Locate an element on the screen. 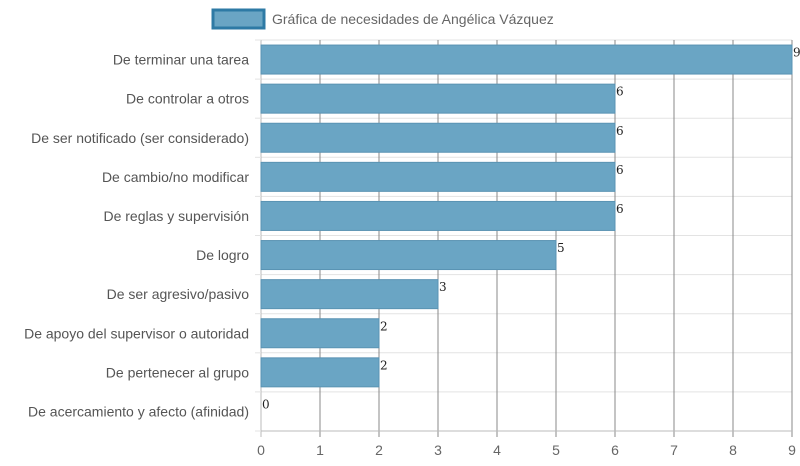  category-label: De apoyo del supervisor o autoridad is located at coordinates (136, 333).